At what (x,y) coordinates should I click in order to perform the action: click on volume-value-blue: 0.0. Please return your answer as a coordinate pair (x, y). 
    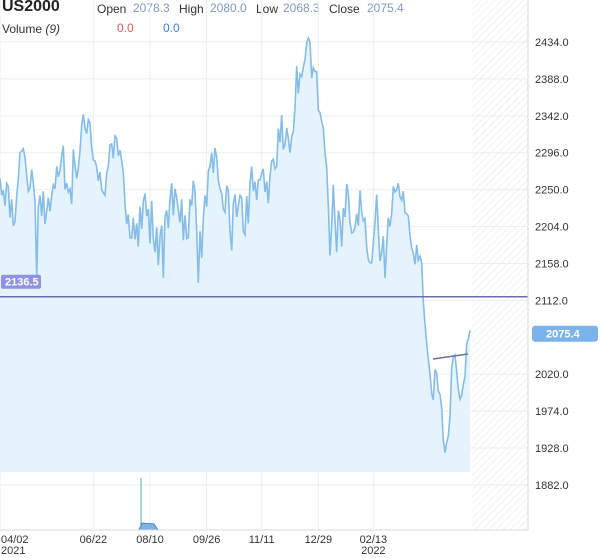
    Looking at the image, I should click on (171, 28).